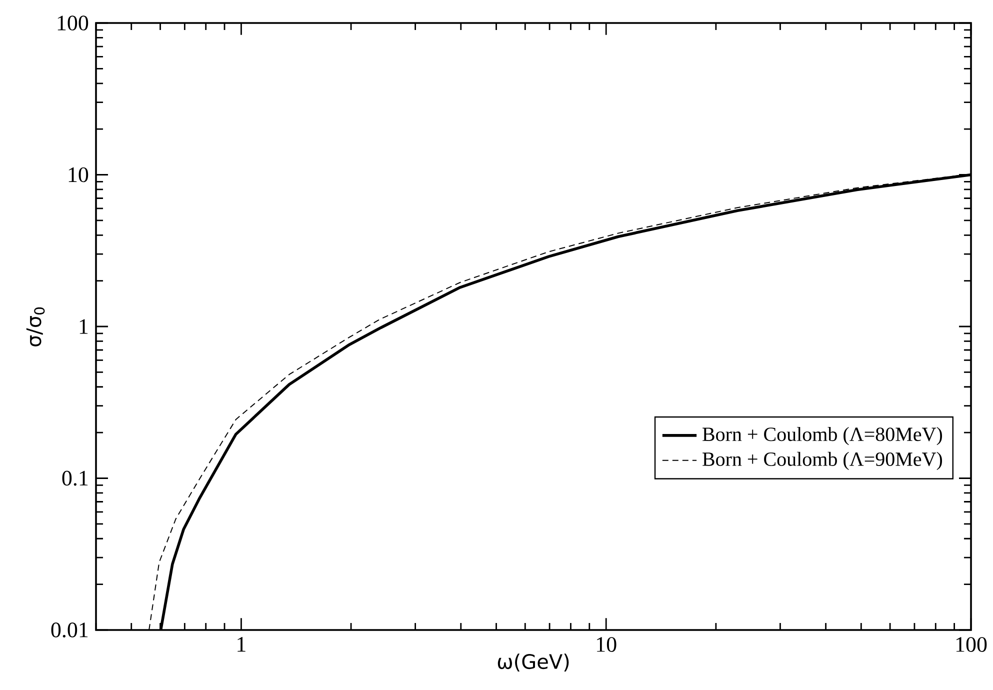  I want to click on y-tick-label: 0.01, so click(69, 630).